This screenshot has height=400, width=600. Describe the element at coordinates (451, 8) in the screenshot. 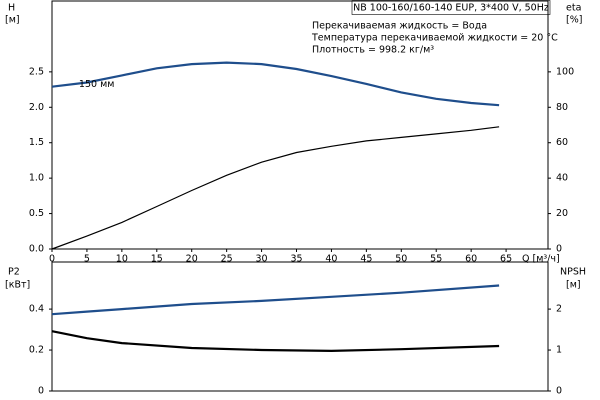

I see `chart-title: NB 100-160/160-140 EUP, 3*400 V, 50Hz` at that location.